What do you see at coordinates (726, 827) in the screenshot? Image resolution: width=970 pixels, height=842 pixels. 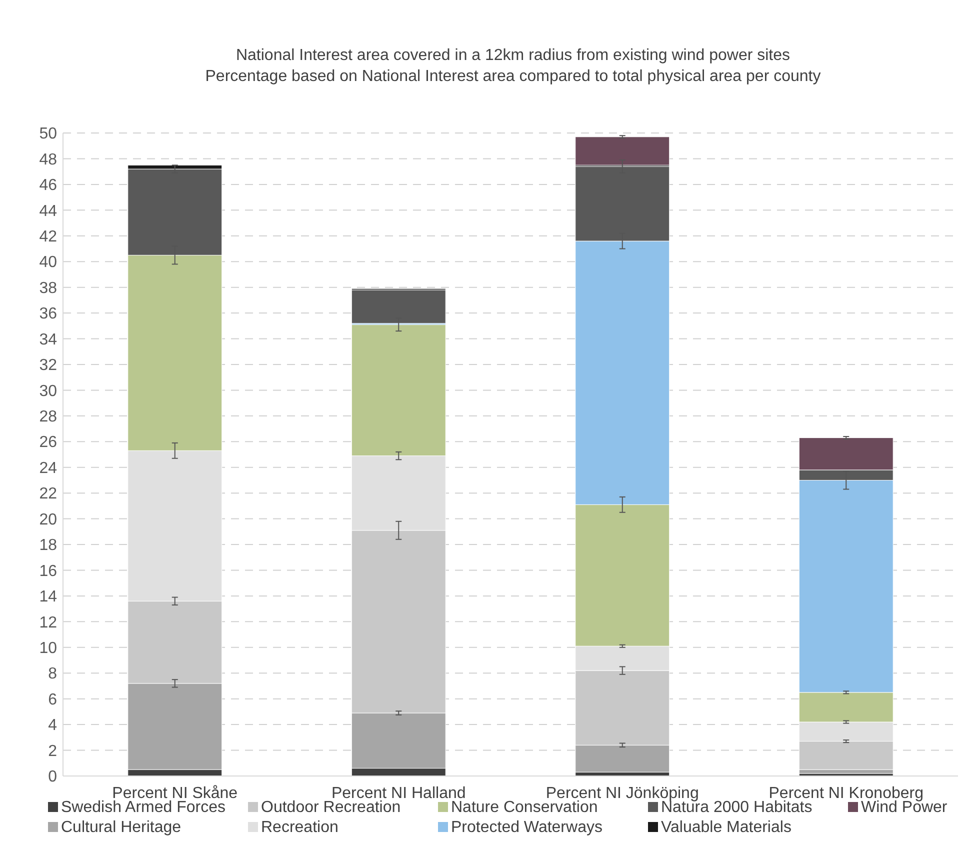 I see `legend-label: Valuable Materials` at bounding box center [726, 827].